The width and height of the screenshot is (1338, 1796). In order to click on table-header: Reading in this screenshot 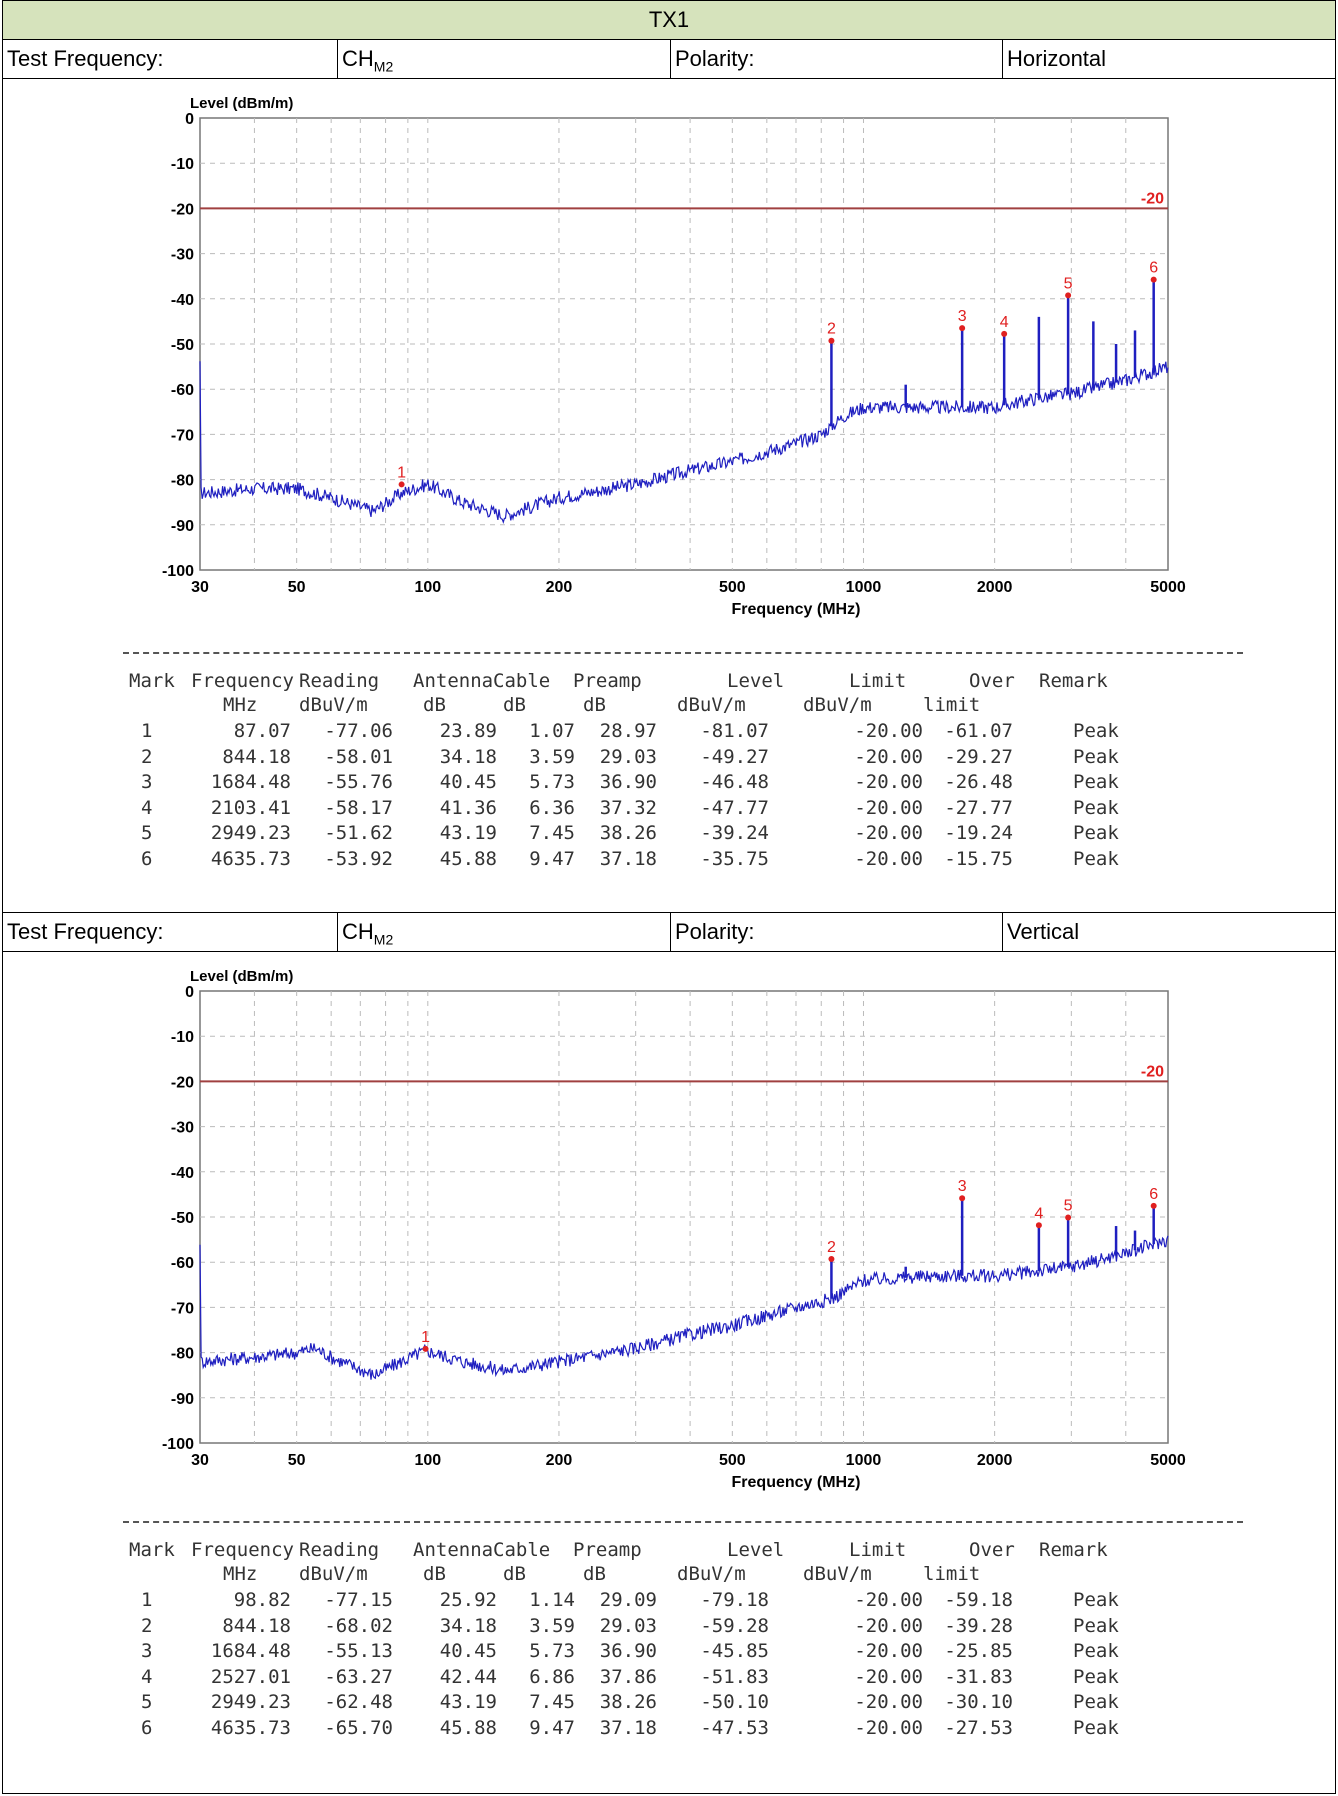, I will do `click(339, 1550)`.